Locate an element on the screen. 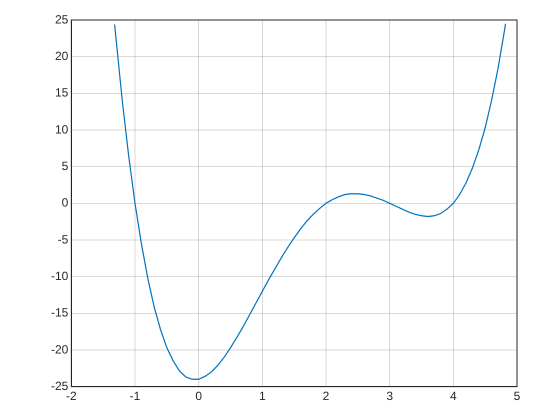 This screenshot has height=420, width=560. x-tick-label: -1 is located at coordinates (135, 396).